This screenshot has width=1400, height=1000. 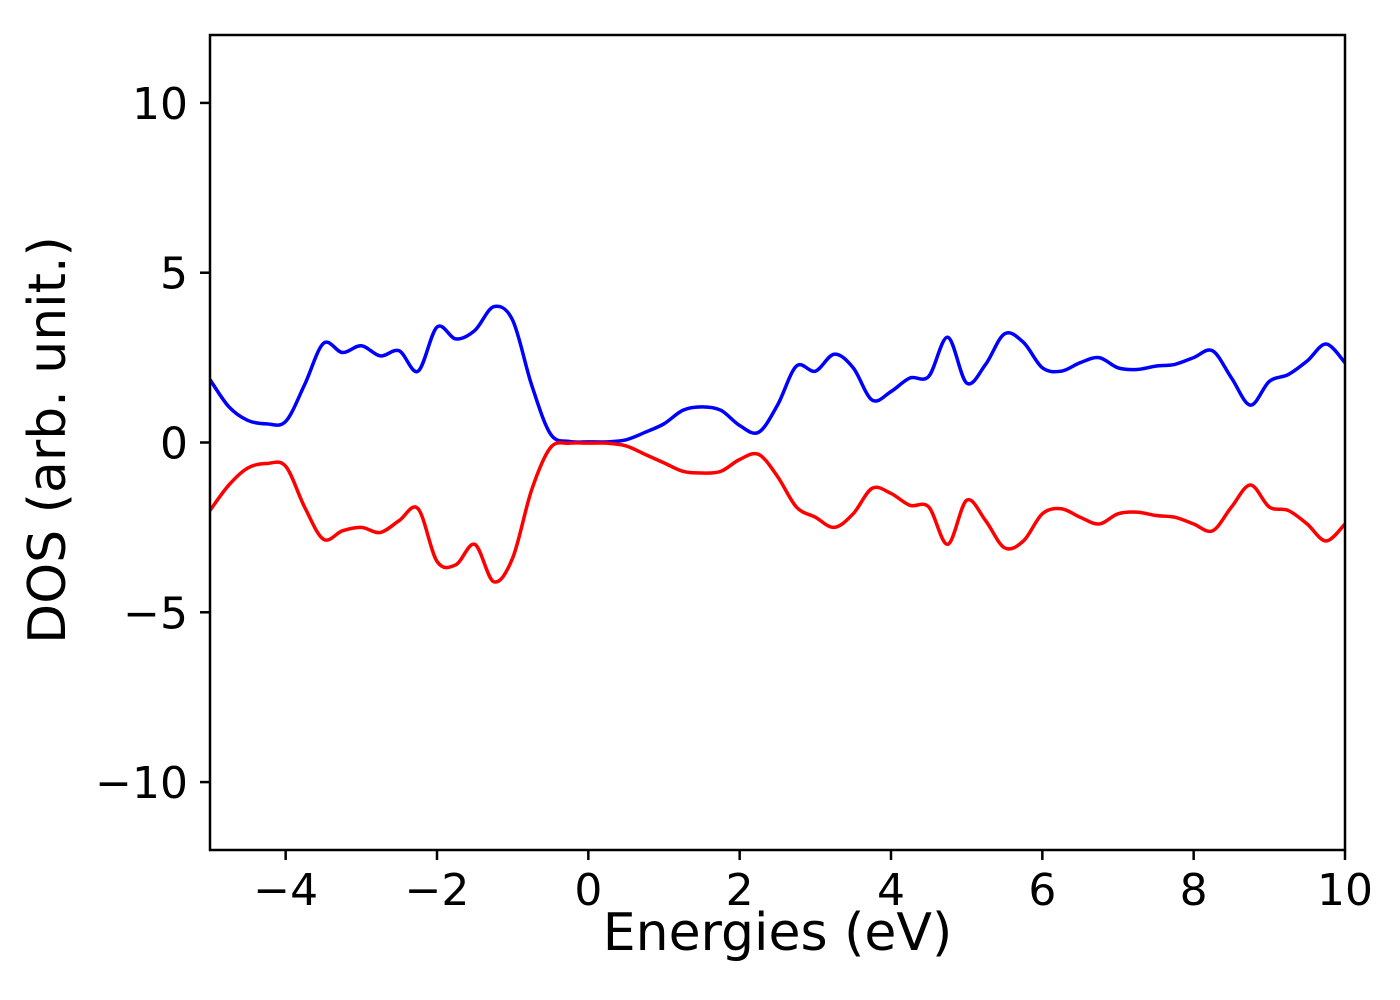 What do you see at coordinates (777, 933) in the screenshot?
I see `x-axis-label: Energies (eV)` at bounding box center [777, 933].